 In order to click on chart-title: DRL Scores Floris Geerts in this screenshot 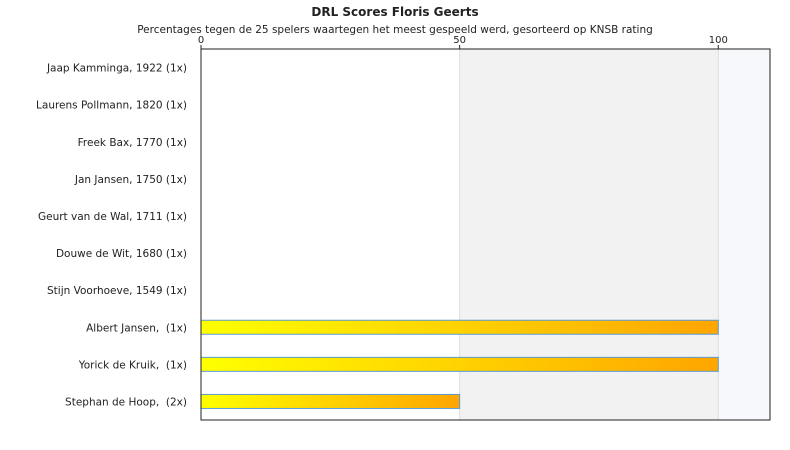, I will do `click(394, 12)`.